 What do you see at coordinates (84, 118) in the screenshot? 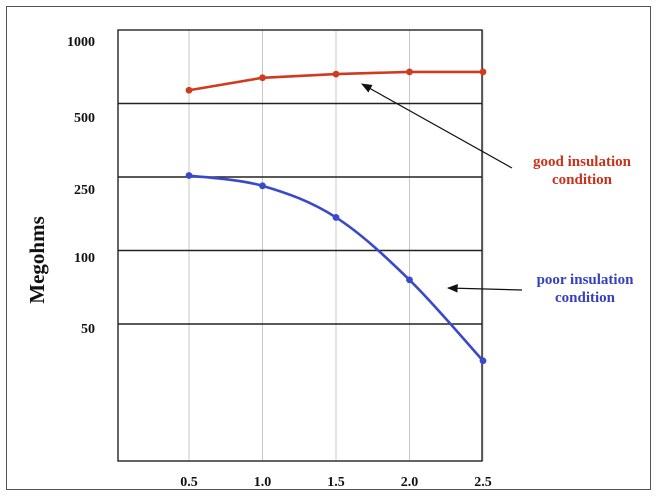
I see `y-tick-label: 500` at bounding box center [84, 118].